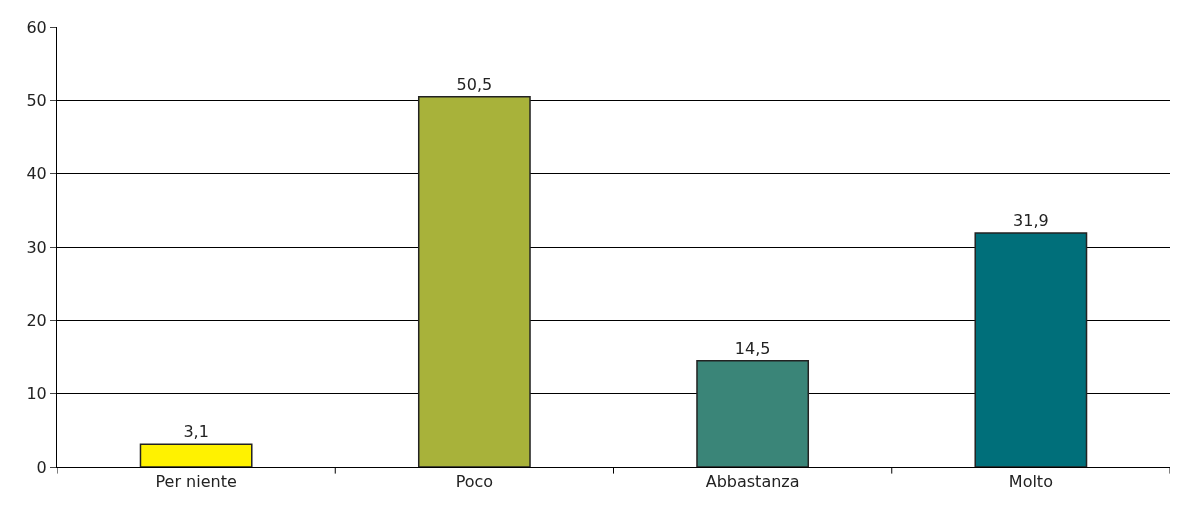  What do you see at coordinates (36, 394) in the screenshot?
I see `y-tick-label: 10` at bounding box center [36, 394].